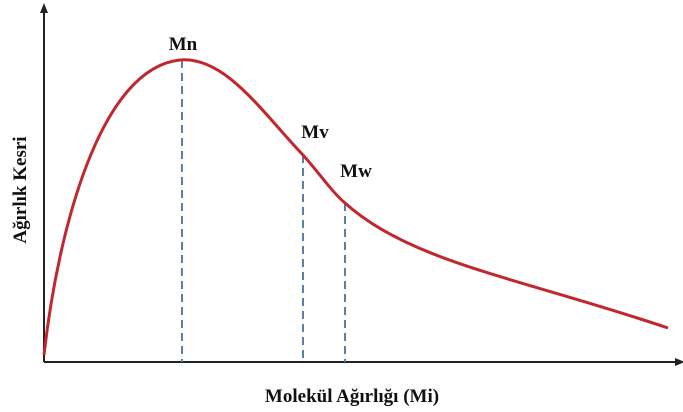 This screenshot has height=412, width=683. What do you see at coordinates (183, 44) in the screenshot?
I see `marker-label: Mn` at bounding box center [183, 44].